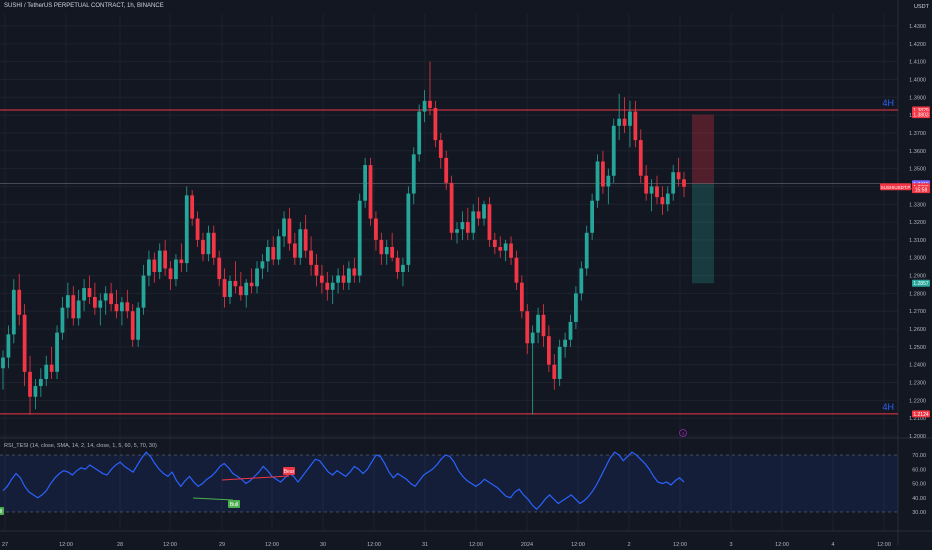  Describe the element at coordinates (919, 456) in the screenshot. I see `rsi-axis-tick: 70.00` at that location.